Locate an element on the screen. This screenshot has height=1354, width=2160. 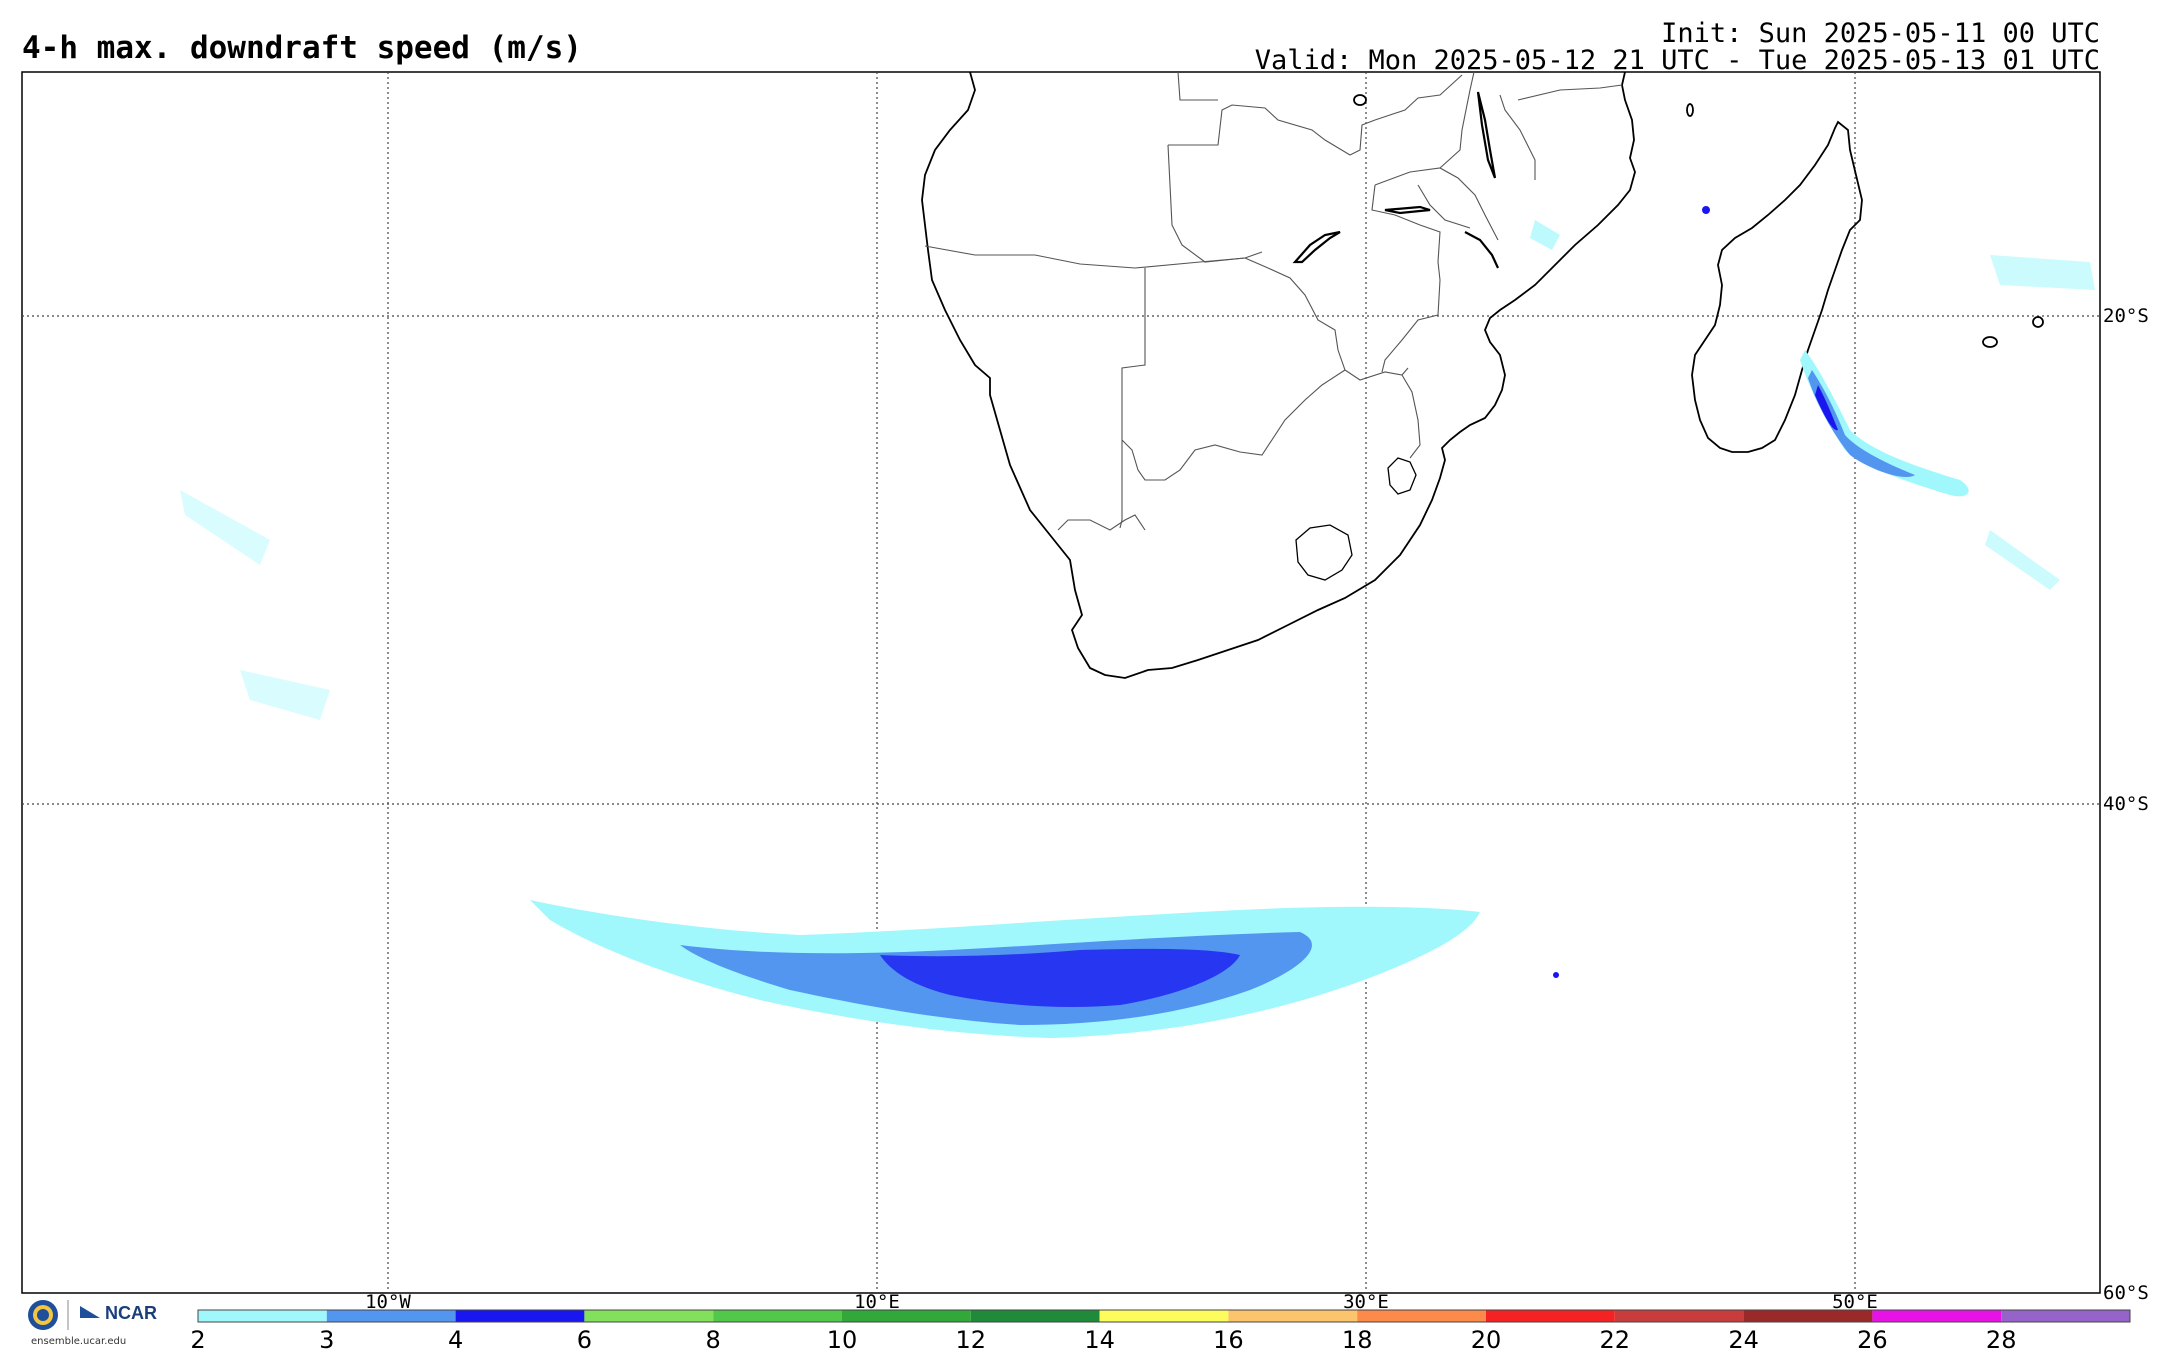
lat-label-40s: 40°S is located at coordinates (2126, 804).